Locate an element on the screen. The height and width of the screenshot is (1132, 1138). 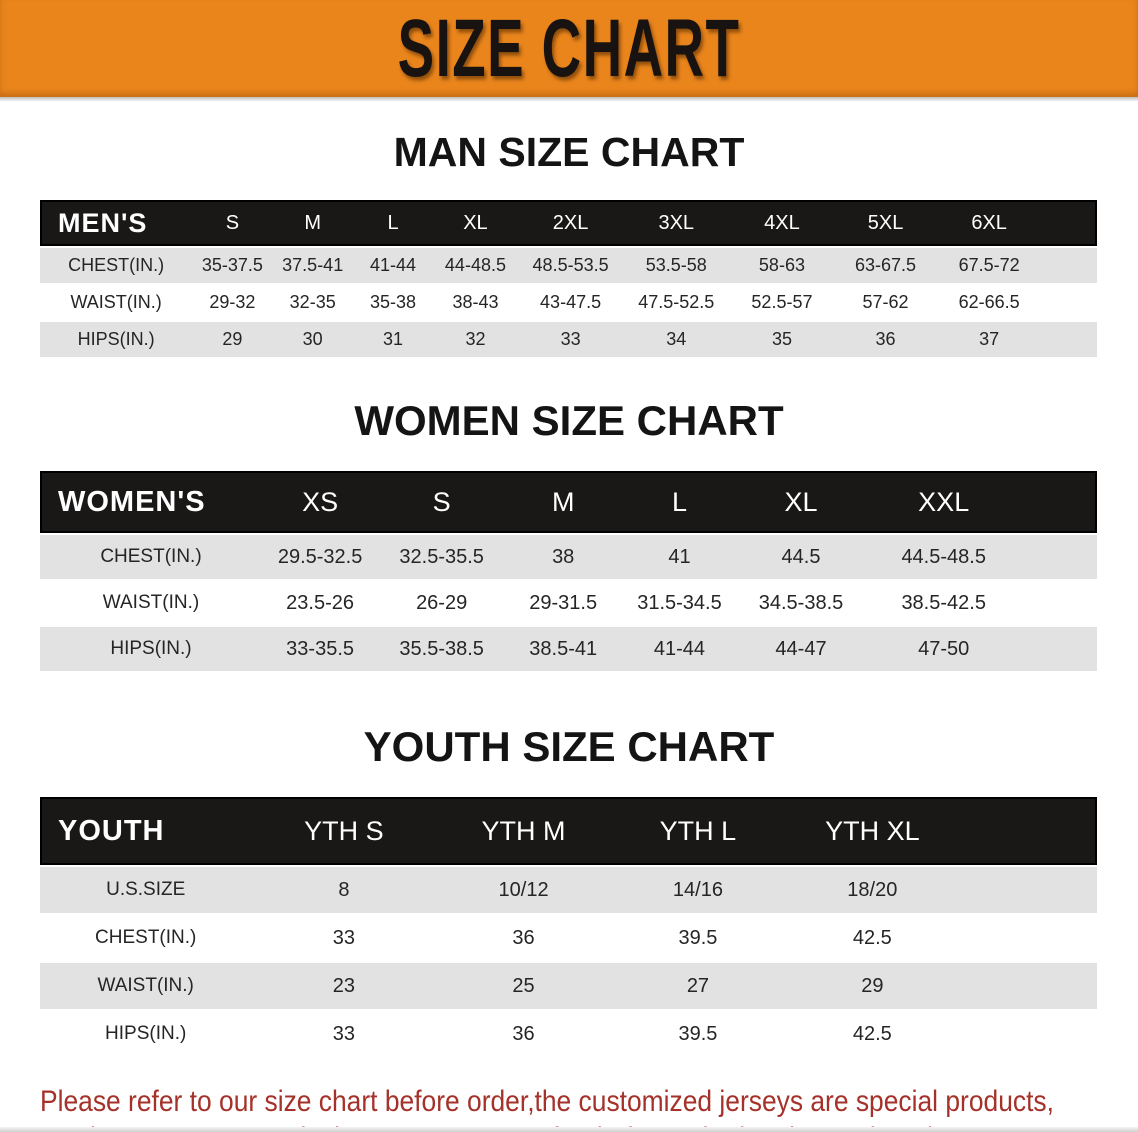
size-value: 10/12 is located at coordinates (523, 890).